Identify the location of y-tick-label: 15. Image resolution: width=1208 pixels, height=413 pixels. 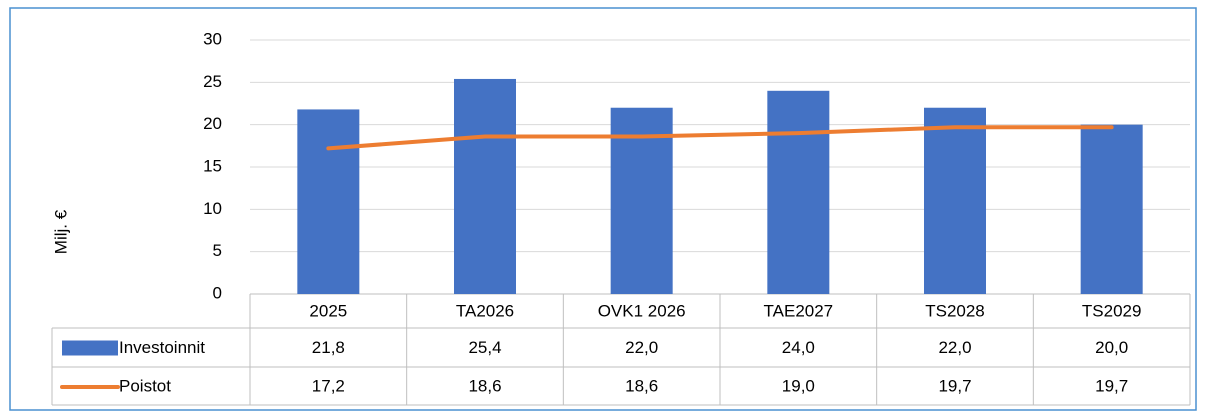
(212, 165).